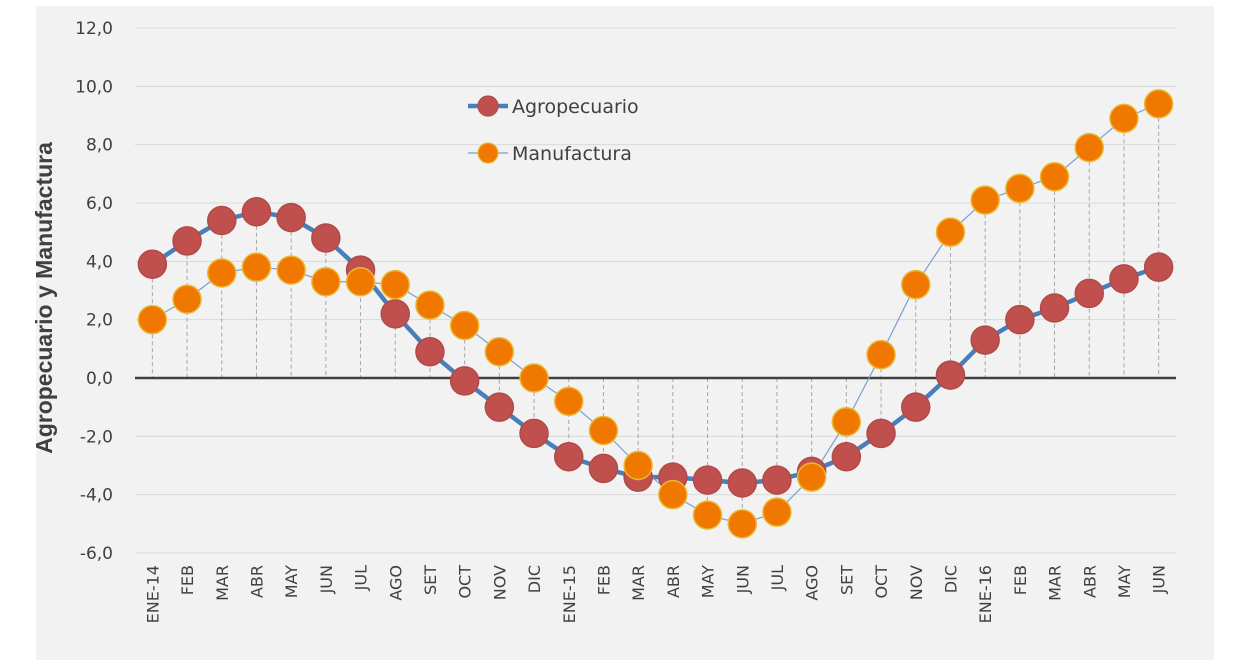  I want to click on x-tick-label: ENE-16, so click(985, 594).